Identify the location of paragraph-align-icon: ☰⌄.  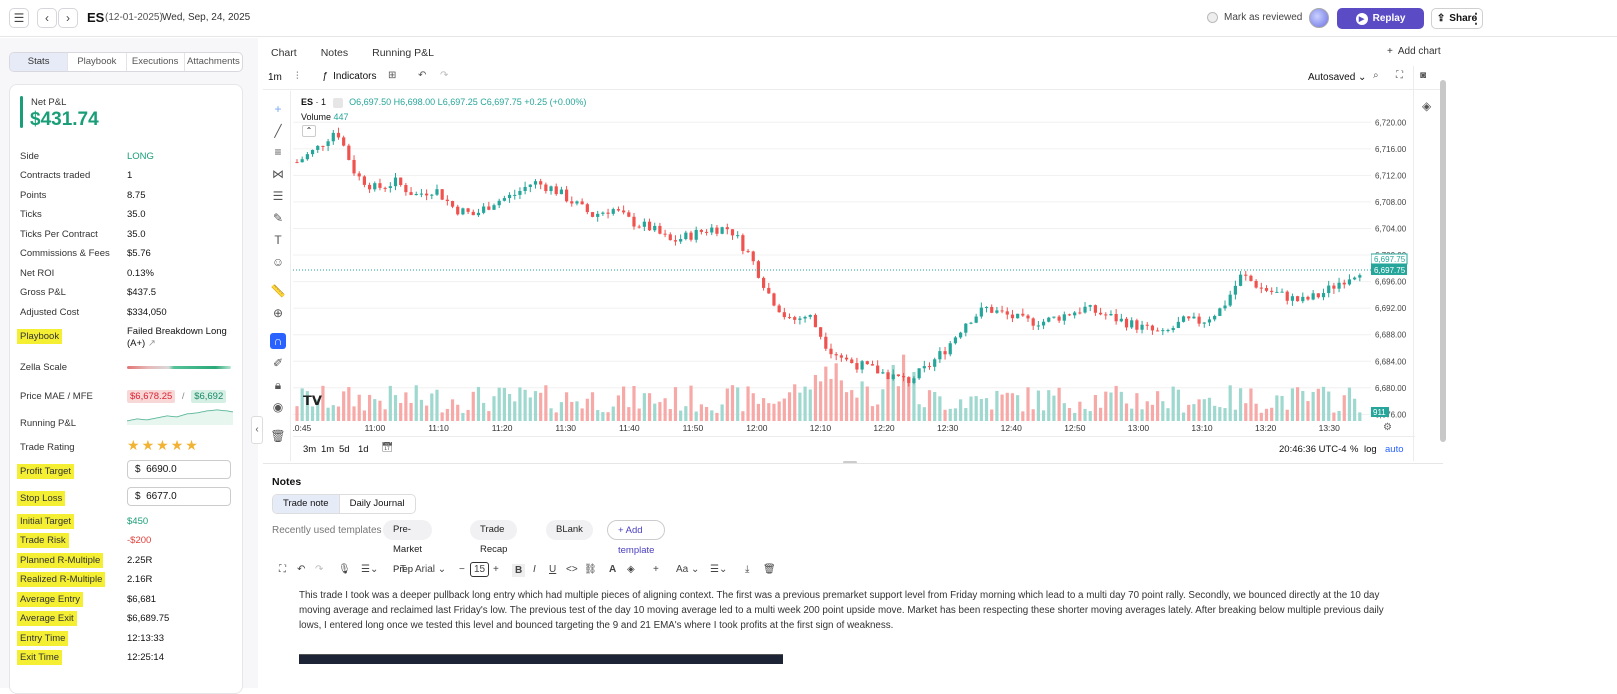
(719, 569).